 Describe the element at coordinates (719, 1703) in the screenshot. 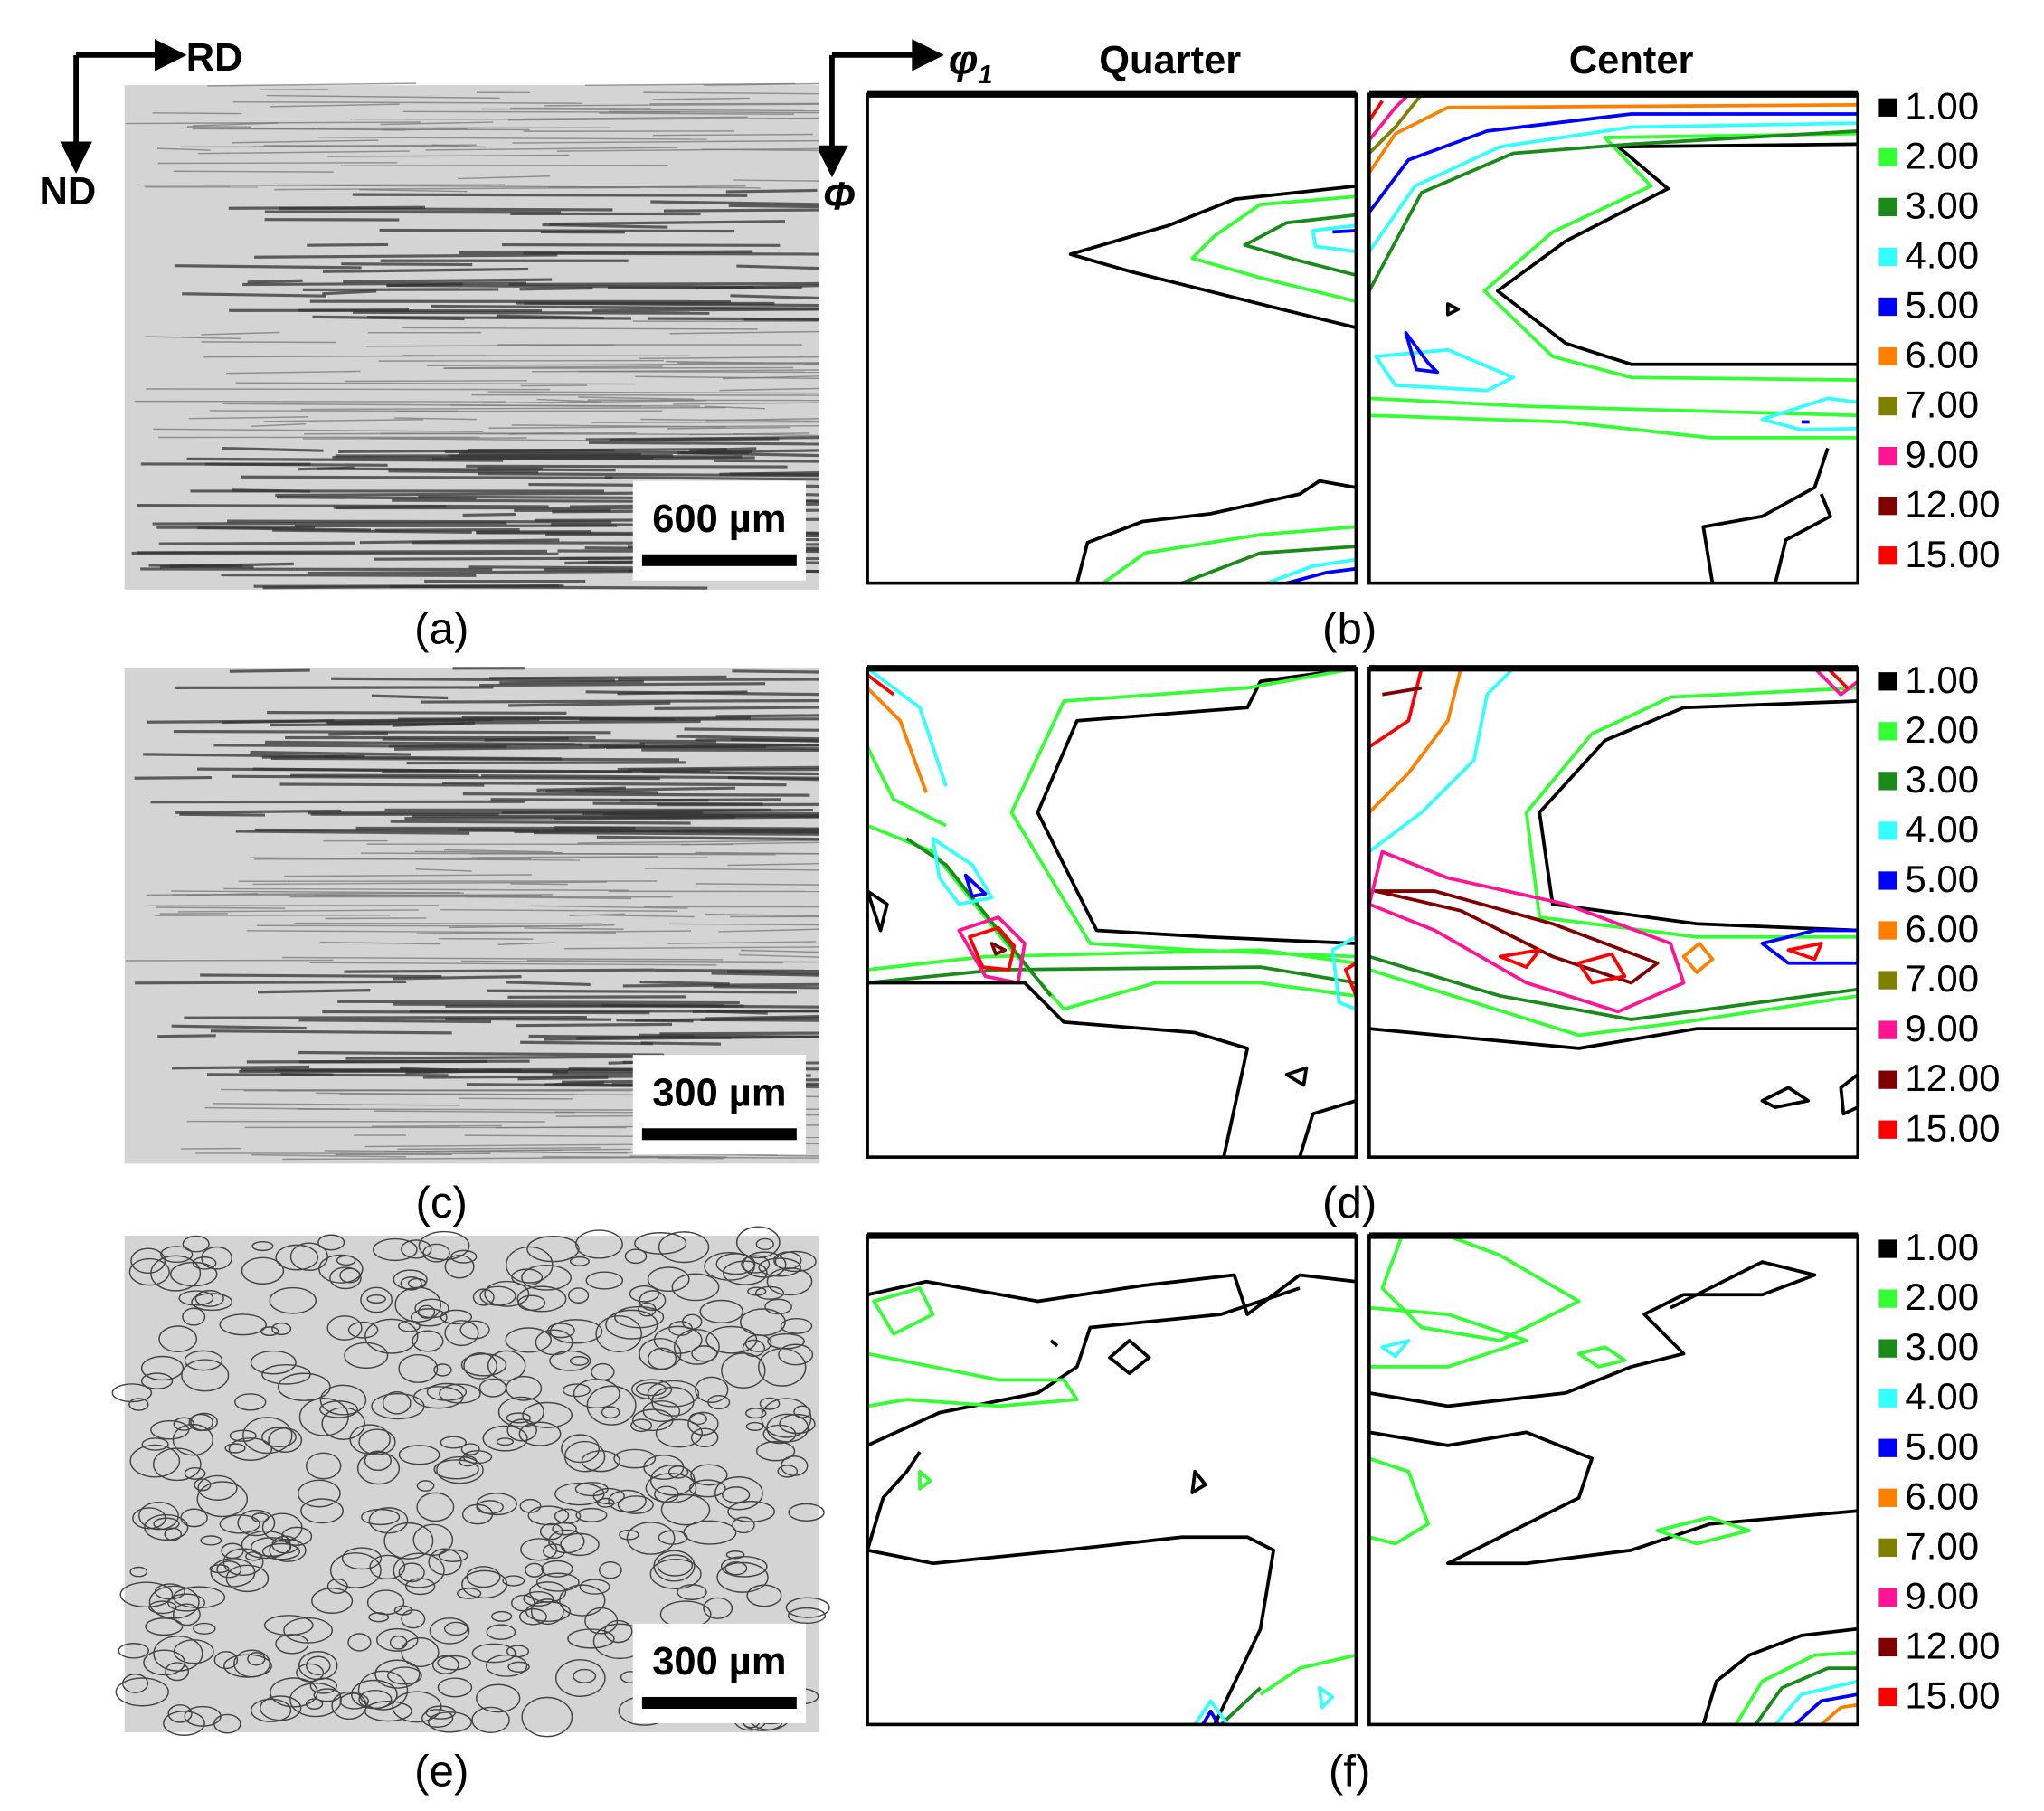

I see `scale-bar` at that location.